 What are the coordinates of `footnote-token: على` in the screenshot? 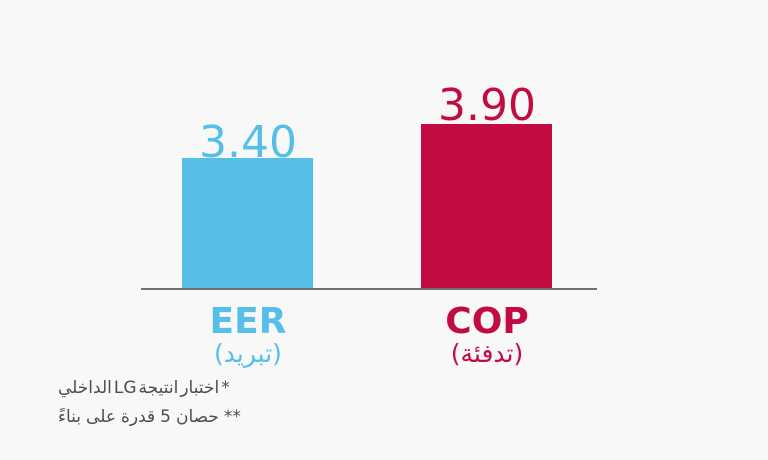 It's located at (101, 416).